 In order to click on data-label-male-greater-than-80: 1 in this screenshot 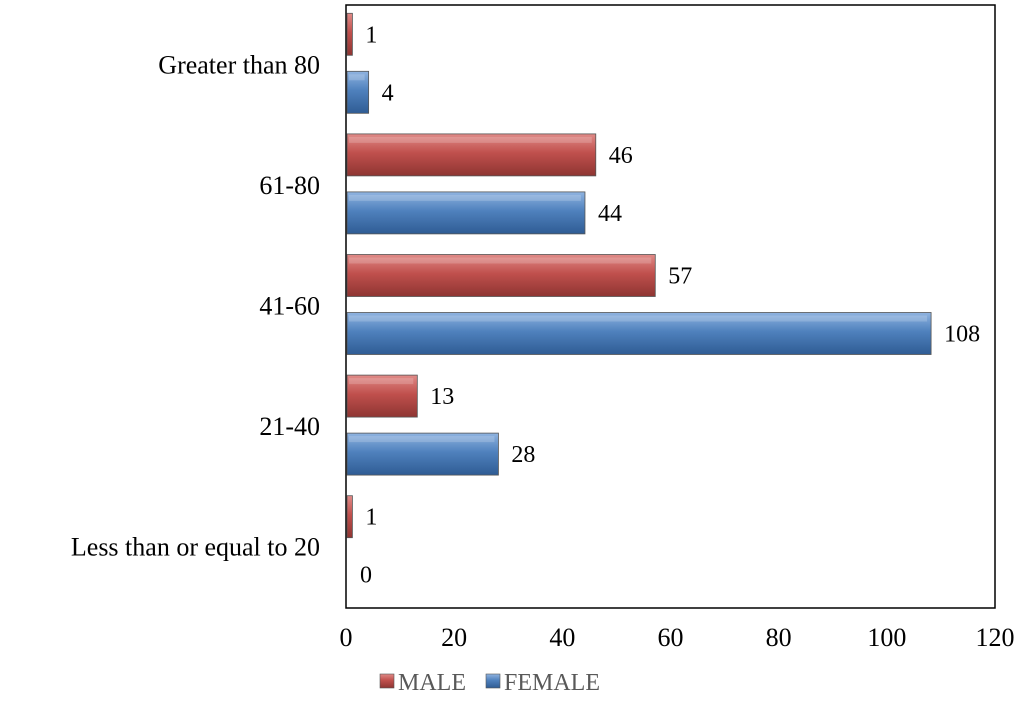, I will do `click(371, 35)`.